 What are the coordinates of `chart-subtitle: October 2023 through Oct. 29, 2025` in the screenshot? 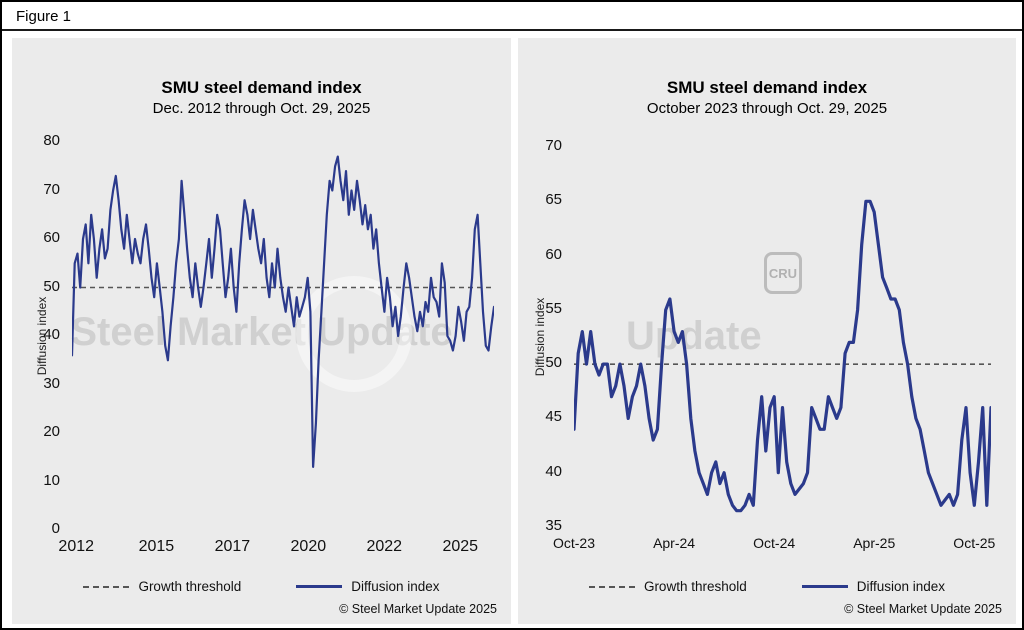 It's located at (767, 108).